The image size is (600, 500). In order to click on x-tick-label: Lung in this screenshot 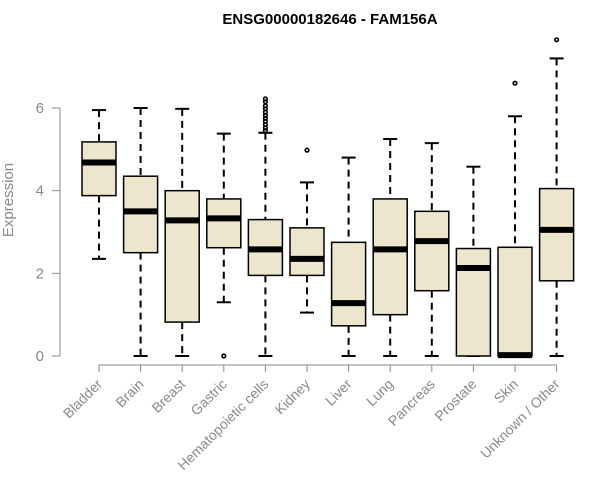, I will do `click(379, 392)`.